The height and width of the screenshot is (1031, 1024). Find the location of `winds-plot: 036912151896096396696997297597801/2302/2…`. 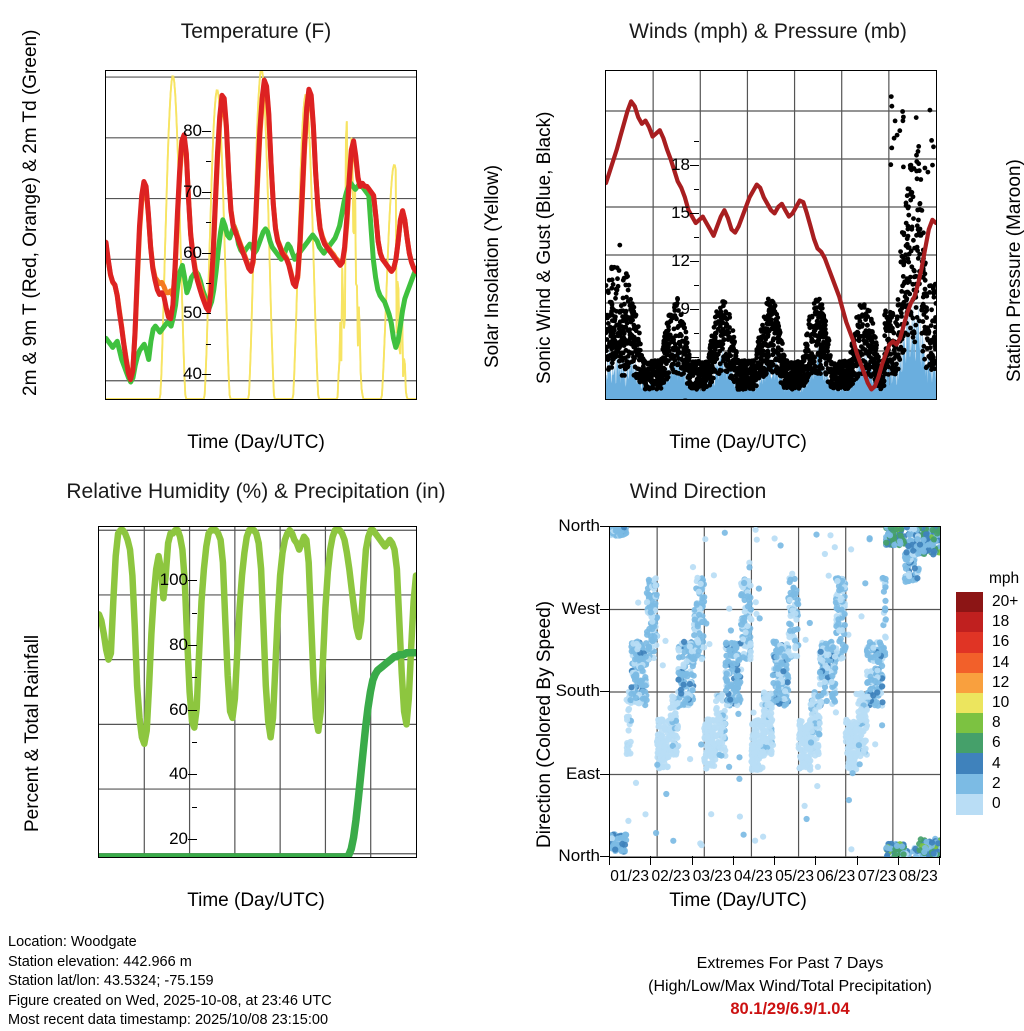

winds-plot: 036912151896096396696997297597801/2302/2… is located at coordinates (771, 235).